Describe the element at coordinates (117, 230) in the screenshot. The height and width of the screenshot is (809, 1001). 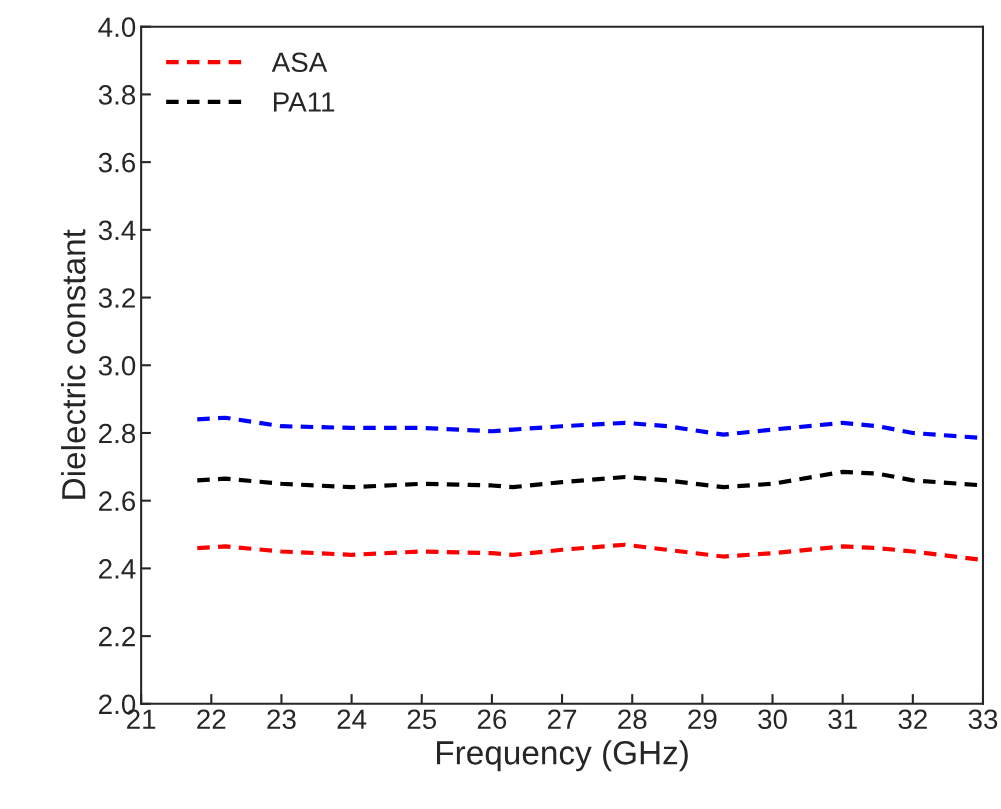
I see `y-tick-label: 3.4` at that location.